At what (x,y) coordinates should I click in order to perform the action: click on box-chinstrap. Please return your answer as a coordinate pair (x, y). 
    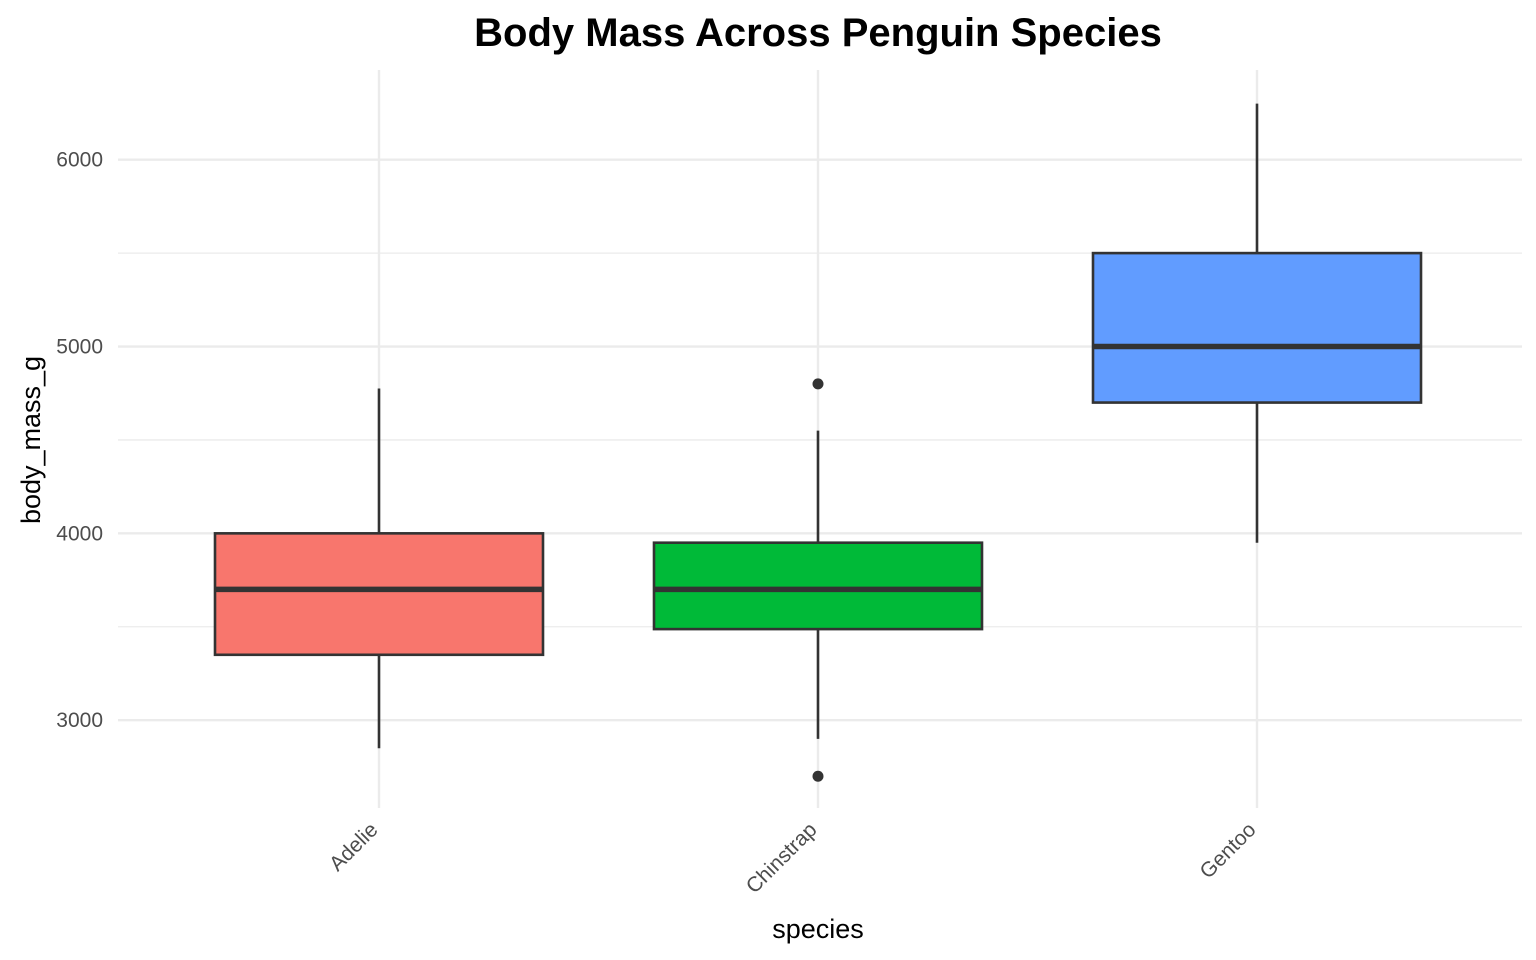
    Looking at the image, I should click on (818, 580).